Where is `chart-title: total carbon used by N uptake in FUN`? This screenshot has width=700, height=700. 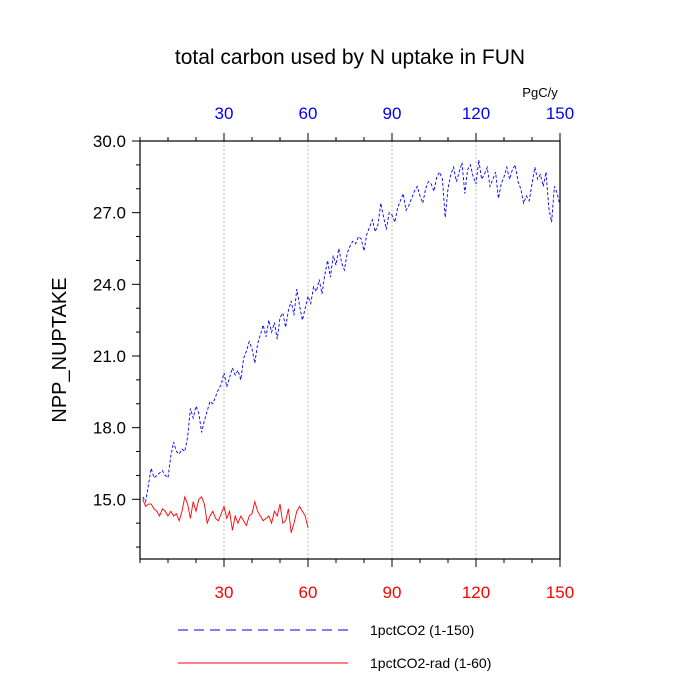 chart-title: total carbon used by N uptake in FUN is located at coordinates (350, 57).